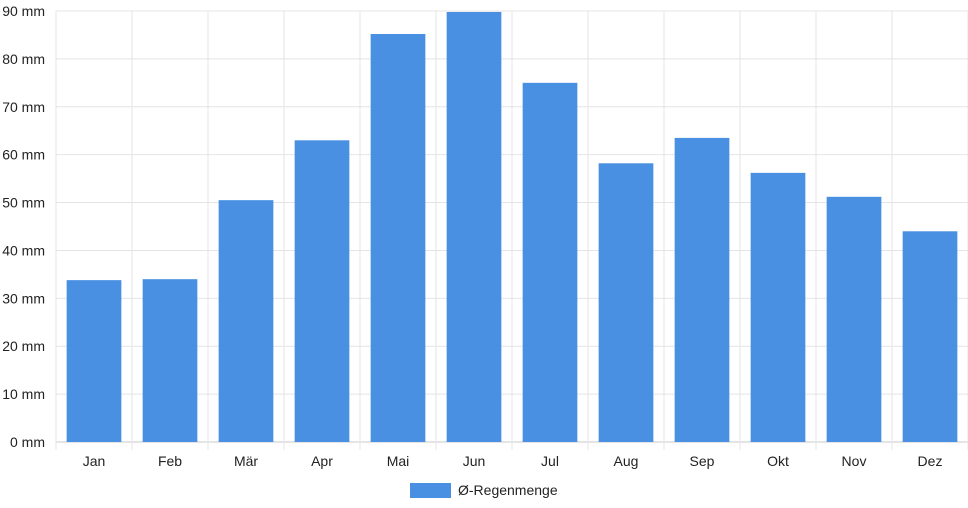  What do you see at coordinates (430, 490) in the screenshot?
I see `legend-swatch` at bounding box center [430, 490].